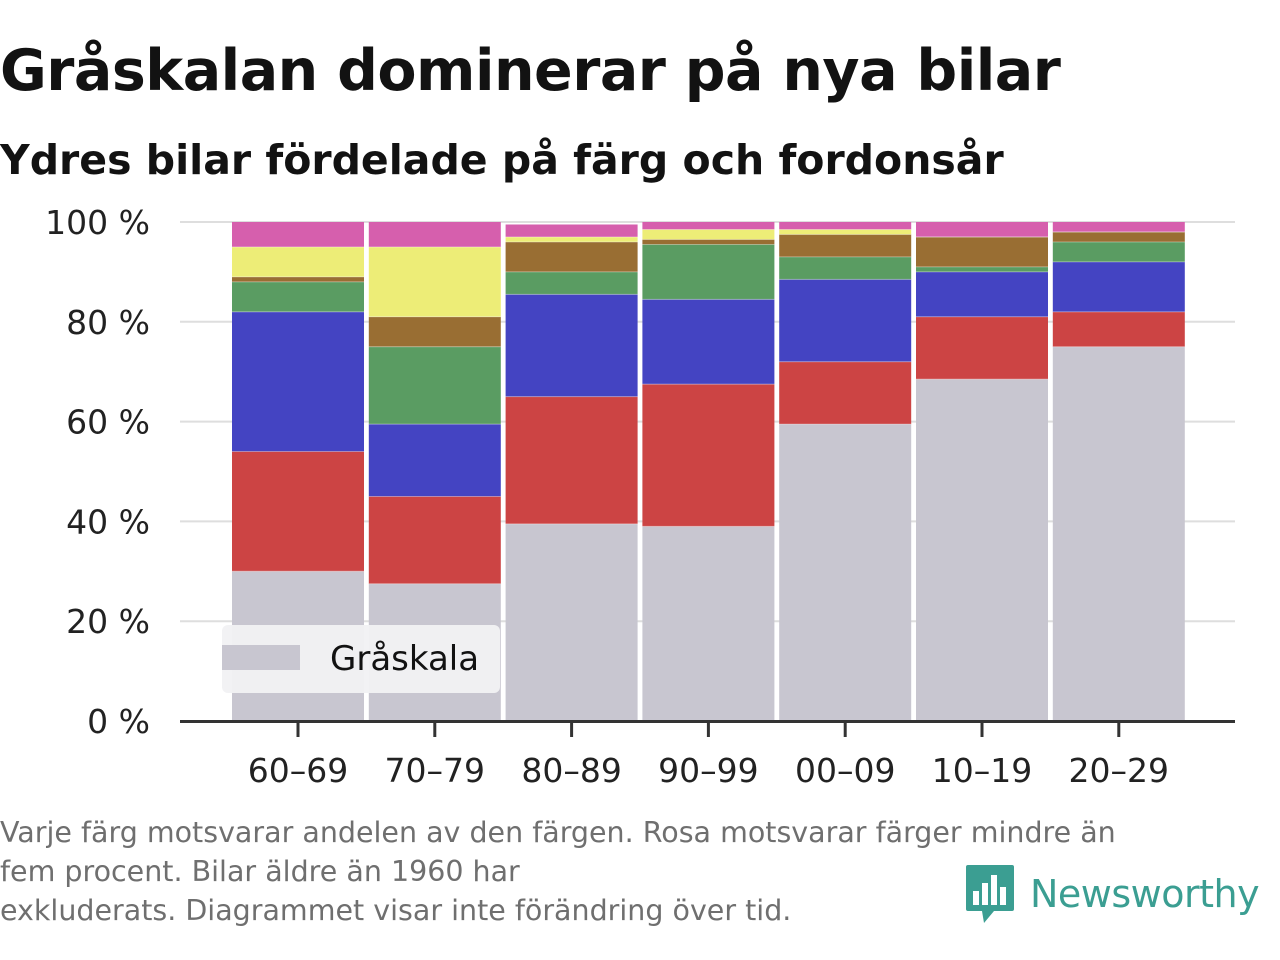 The image size is (1280, 960). Describe the element at coordinates (404, 659) in the screenshot. I see `legend-label-graskala: Gråskala` at that location.